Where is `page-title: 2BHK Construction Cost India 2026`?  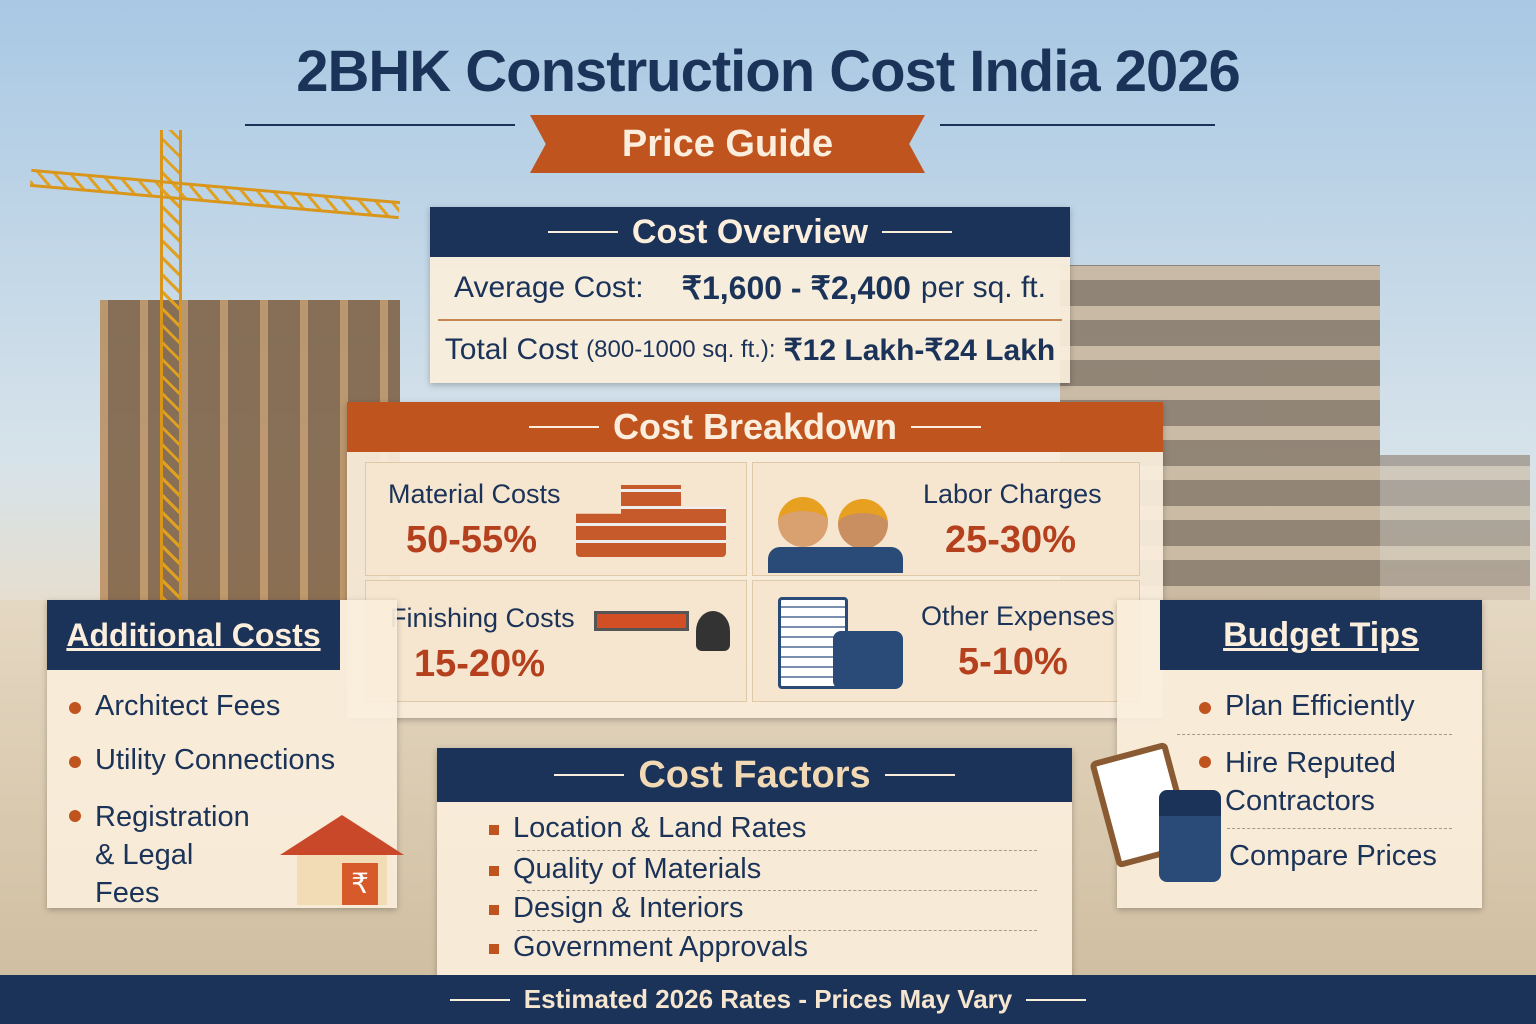
page-title: 2BHK Construction Cost India 2026 is located at coordinates (768, 71).